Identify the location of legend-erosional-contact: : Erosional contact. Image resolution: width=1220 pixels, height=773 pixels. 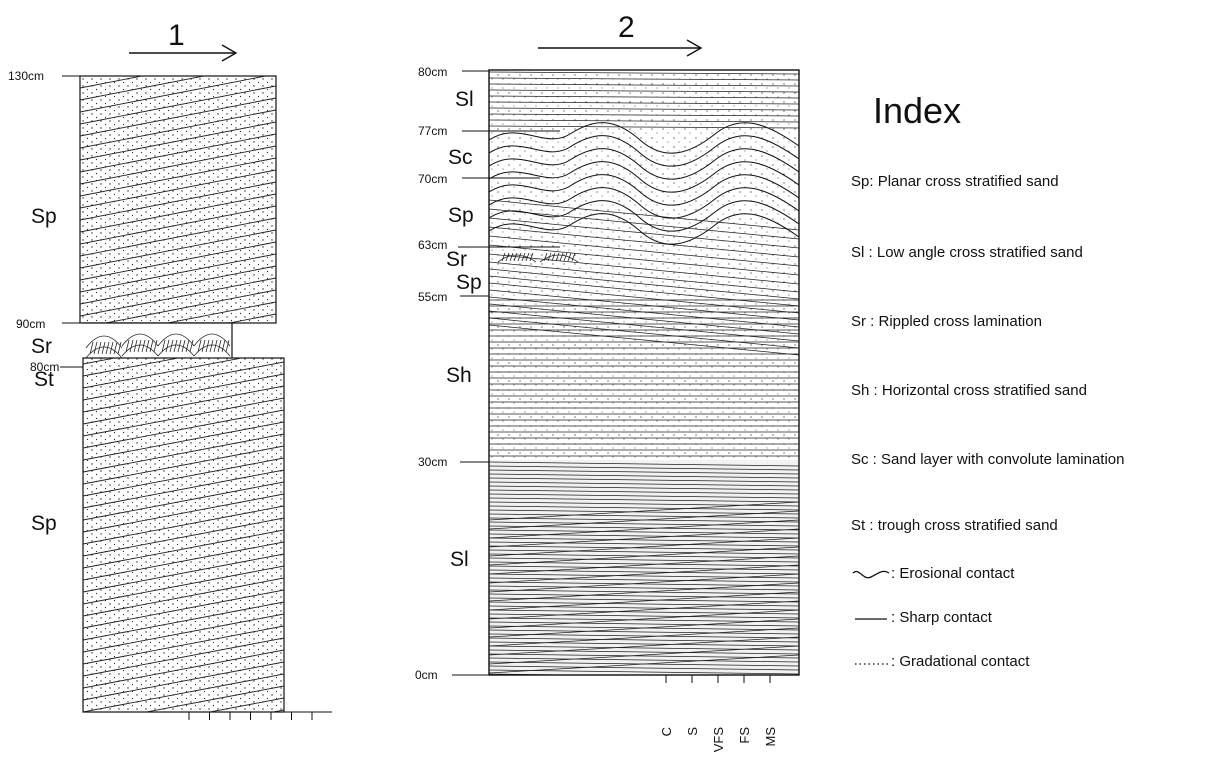
(932, 573).